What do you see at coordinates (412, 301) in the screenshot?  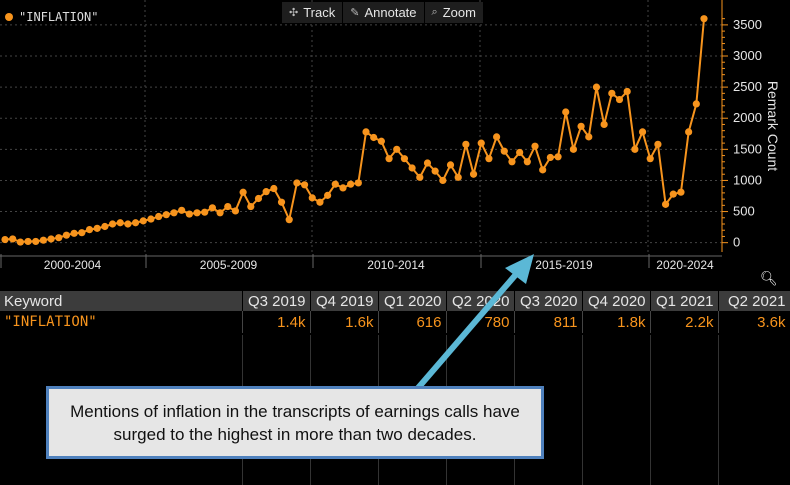 I see `table-header-cell: Q1 2020` at bounding box center [412, 301].